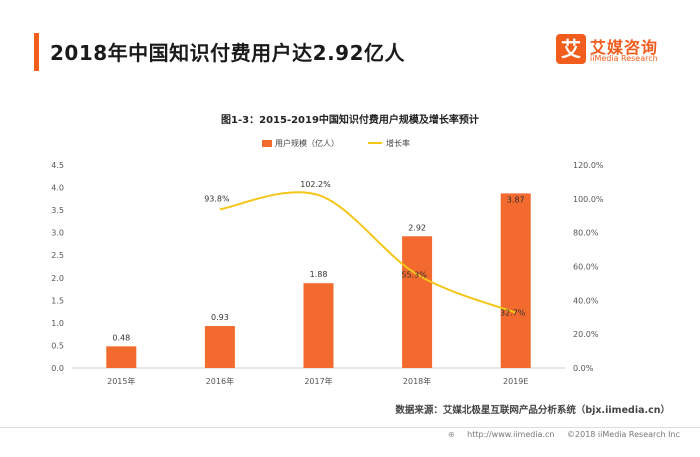  I want to click on x-tick-label: 2019E, so click(515, 381).